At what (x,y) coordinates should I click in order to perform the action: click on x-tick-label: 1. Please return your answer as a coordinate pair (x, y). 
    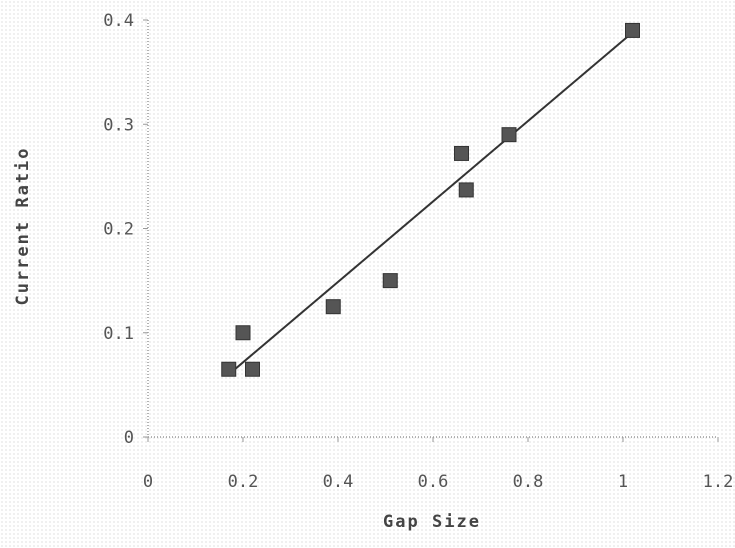
    Looking at the image, I should click on (623, 482).